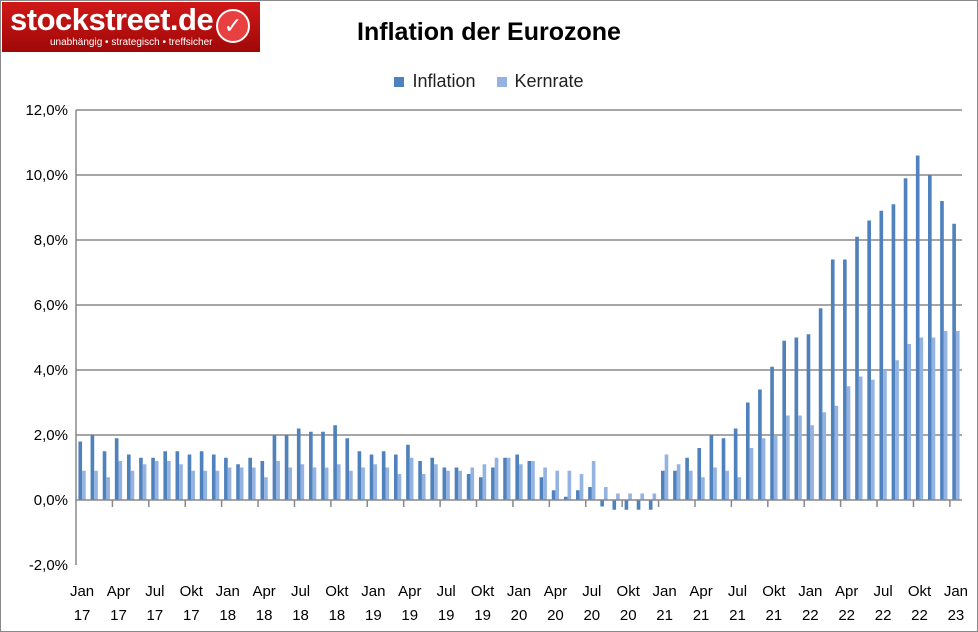  Describe the element at coordinates (112, 19) in the screenshot. I see `logo-name: stockstreet.de` at that location.